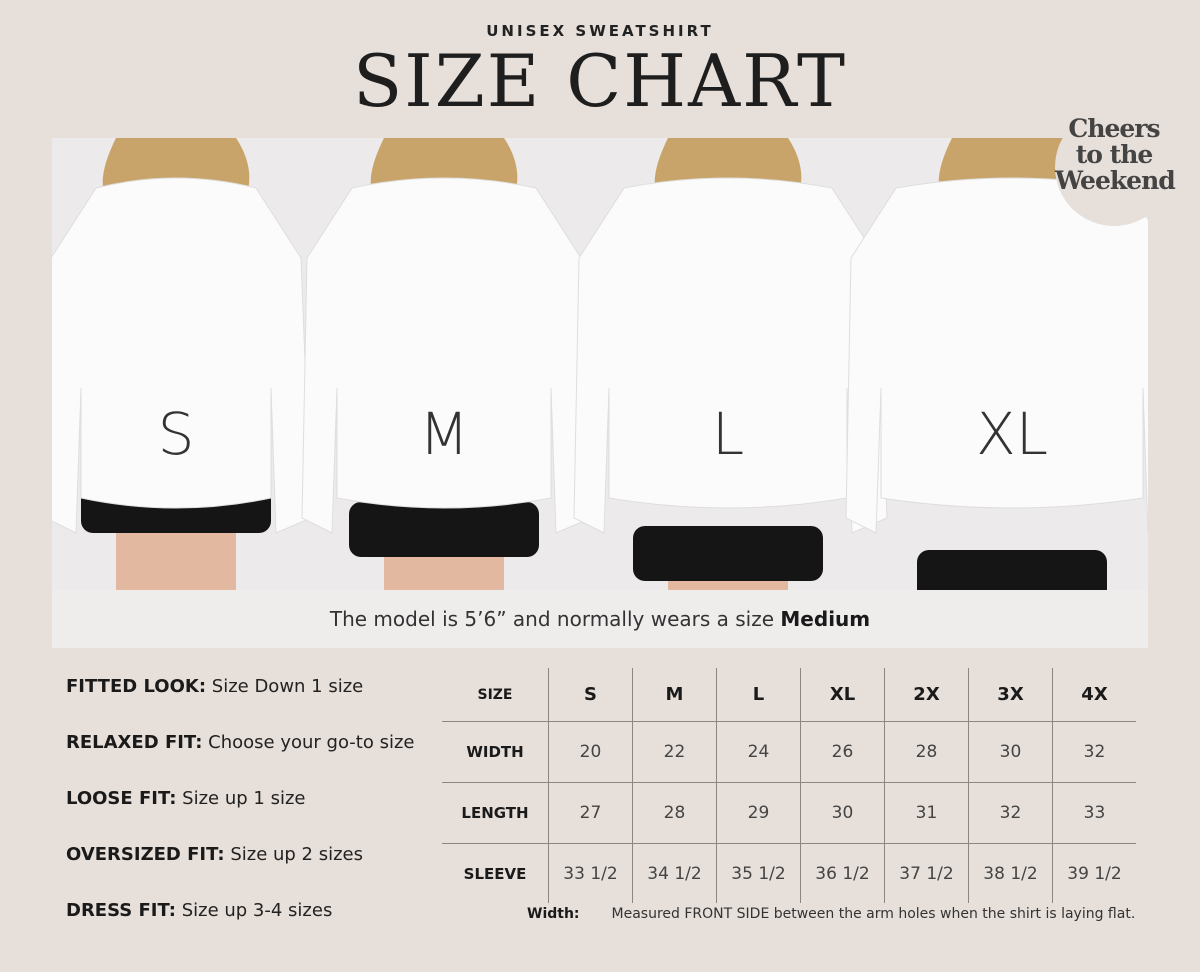  What do you see at coordinates (215, 854) in the screenshot?
I see `fit-item: OVERSIZED FIT: Size up 2 sizes` at bounding box center [215, 854].